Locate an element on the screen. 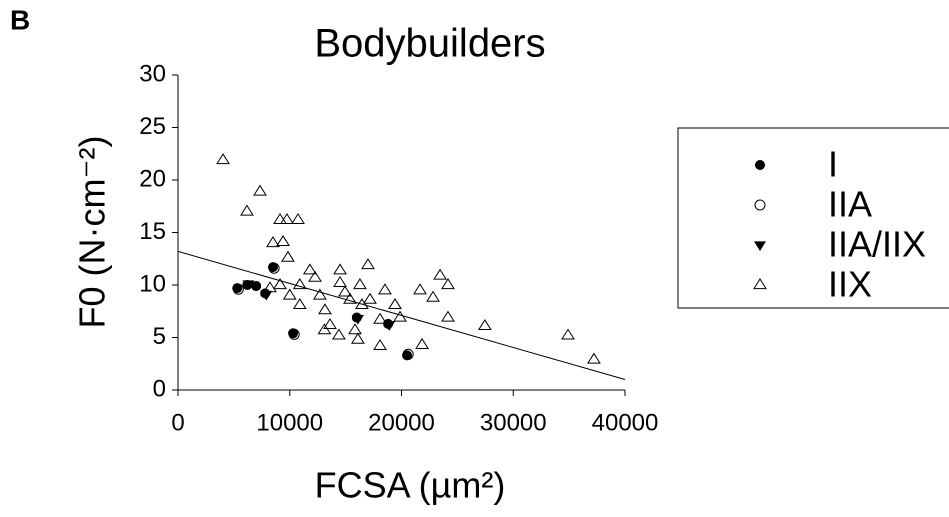  legend-label: IIA/IIX is located at coordinates (877, 244).